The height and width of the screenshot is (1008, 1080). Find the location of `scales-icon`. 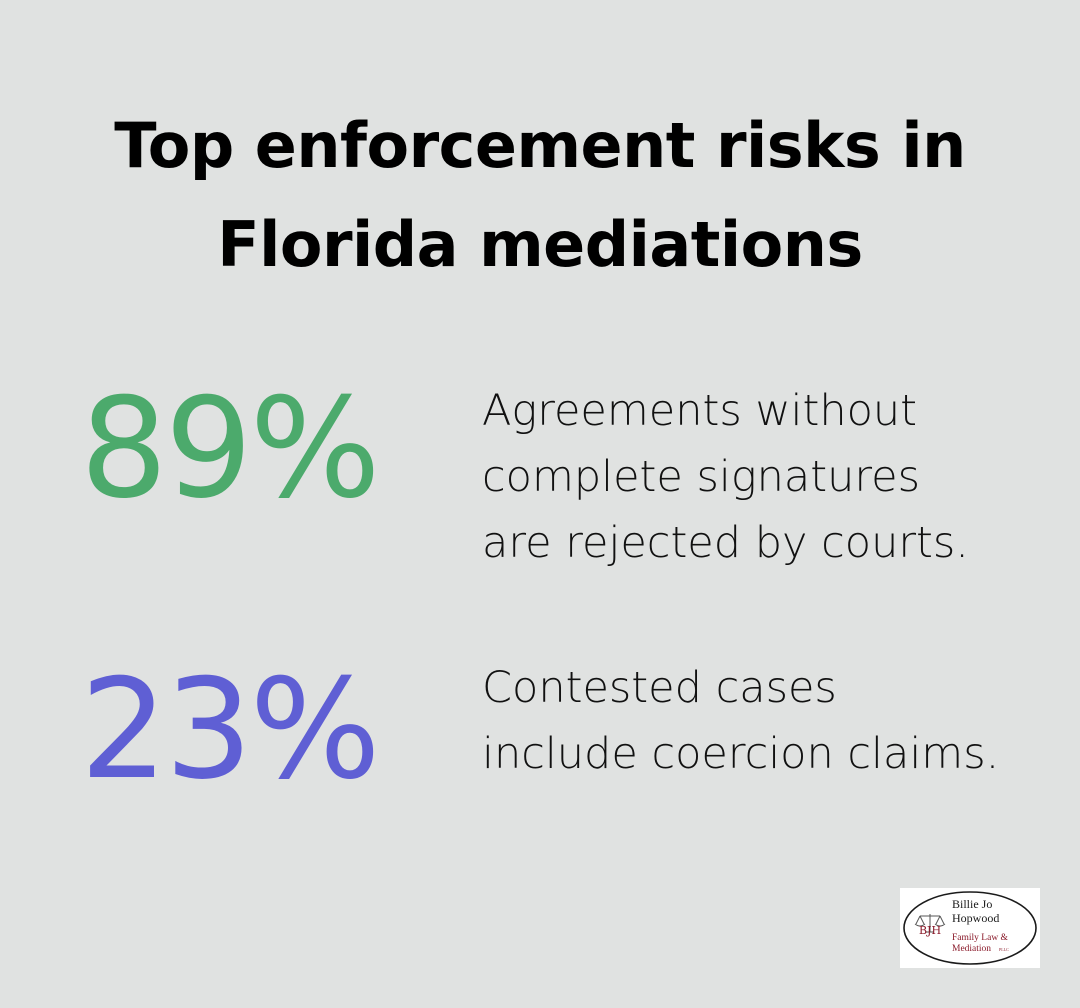

scales-icon is located at coordinates (930, 923).